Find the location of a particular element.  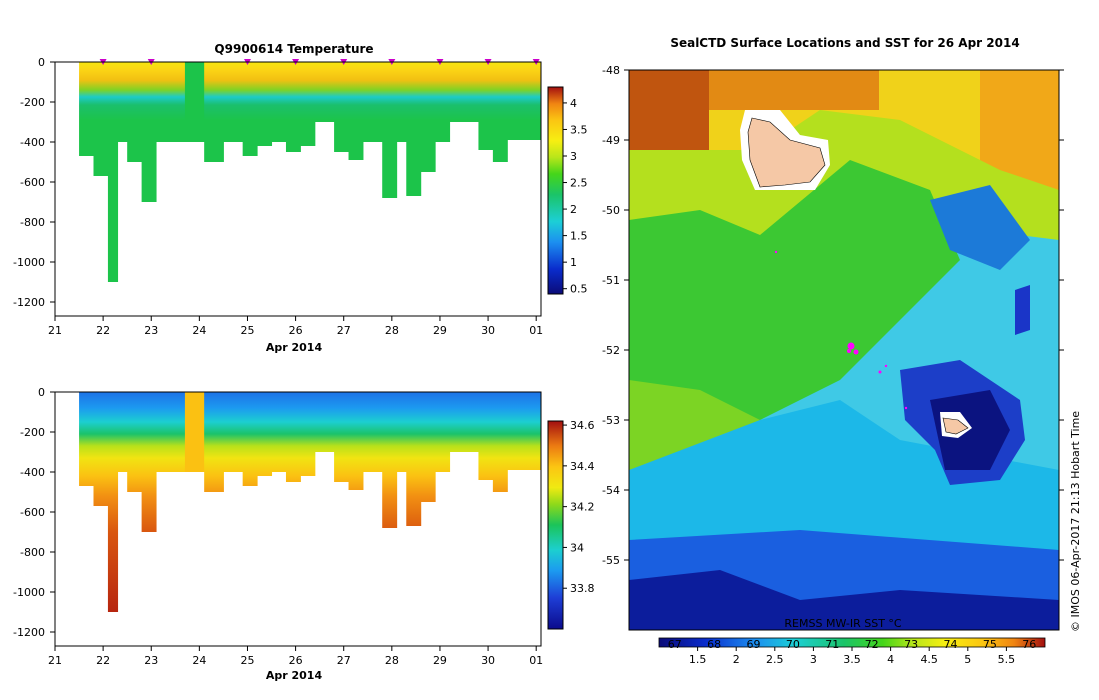

temperature-profiles is located at coordinates (310, 172).